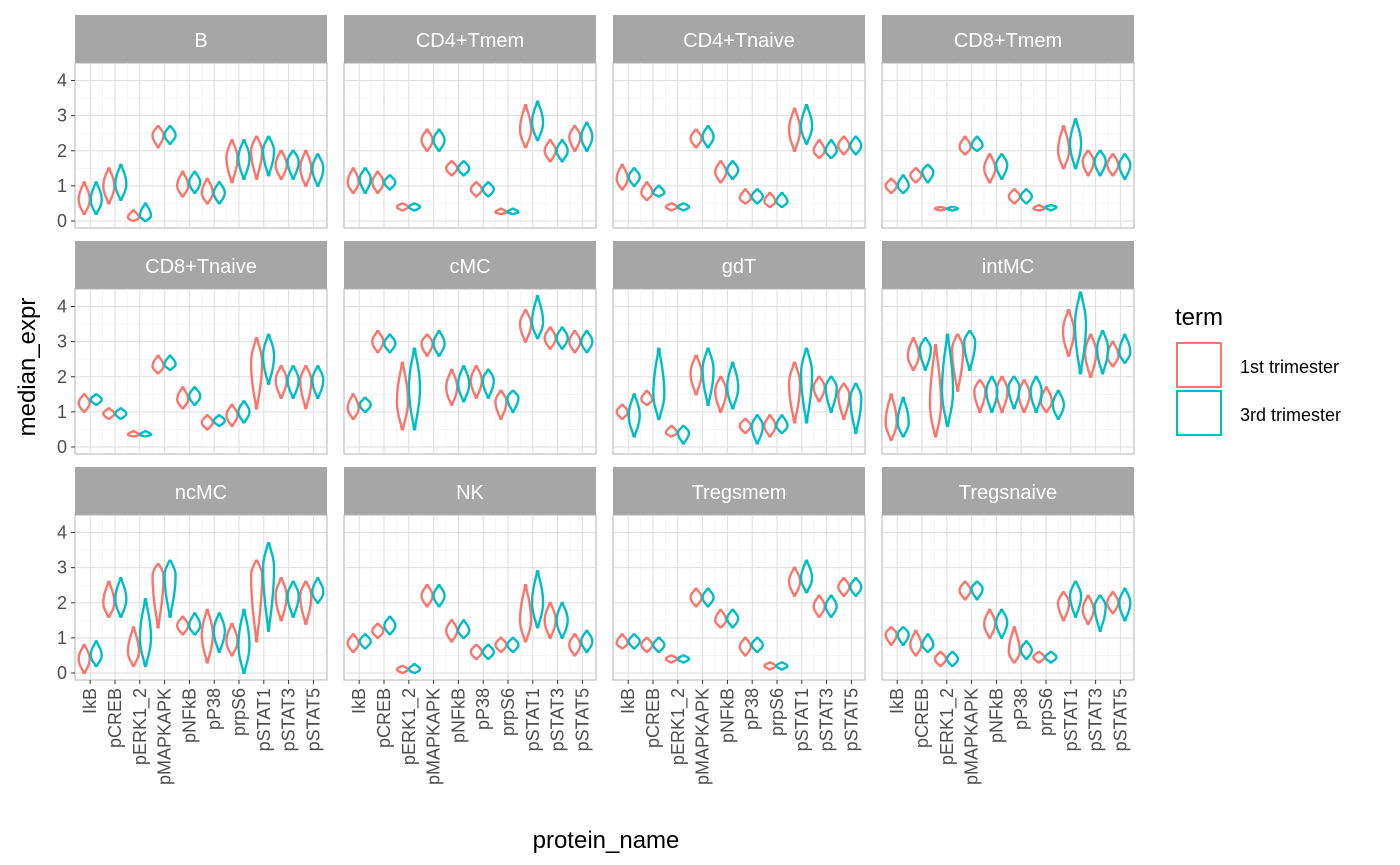  I want to click on facet-ncmc: ncMC 0 1 2 3 4, so click(192, 575).